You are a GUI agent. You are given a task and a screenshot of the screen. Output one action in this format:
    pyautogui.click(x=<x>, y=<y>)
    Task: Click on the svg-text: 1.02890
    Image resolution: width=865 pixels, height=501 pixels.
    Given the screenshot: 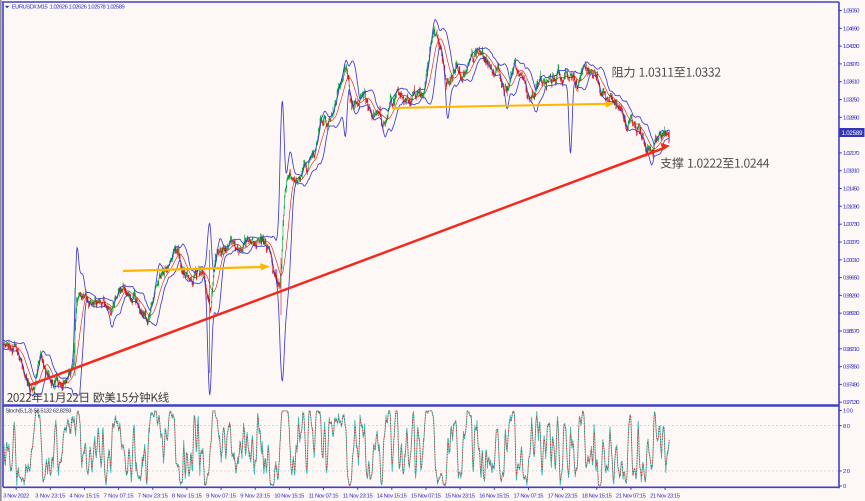 What is the action you would take?
    pyautogui.click(x=851, y=118)
    